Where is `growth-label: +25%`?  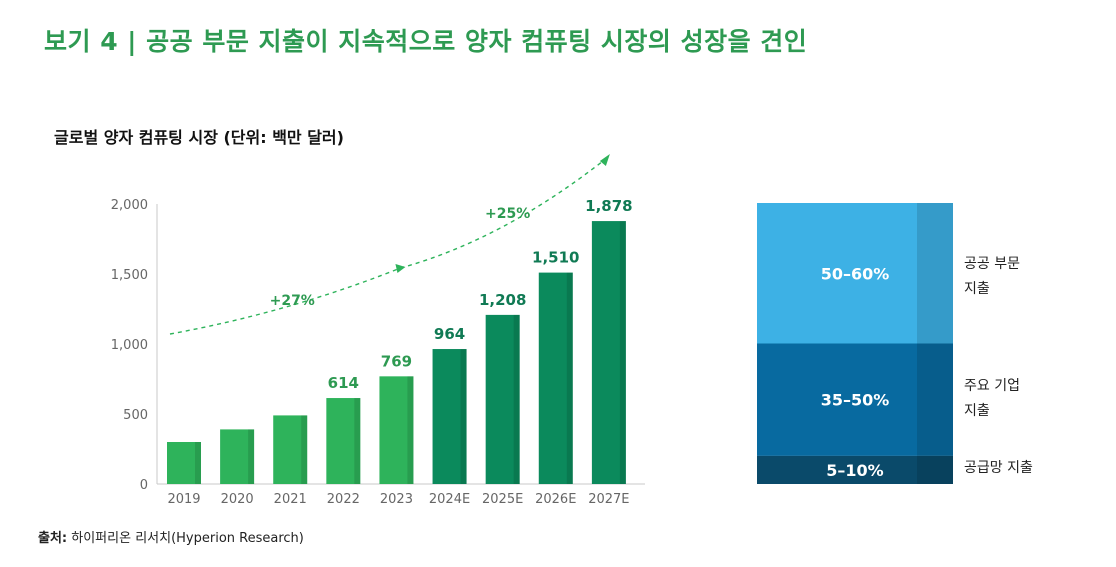
growth-label: +25% is located at coordinates (507, 214).